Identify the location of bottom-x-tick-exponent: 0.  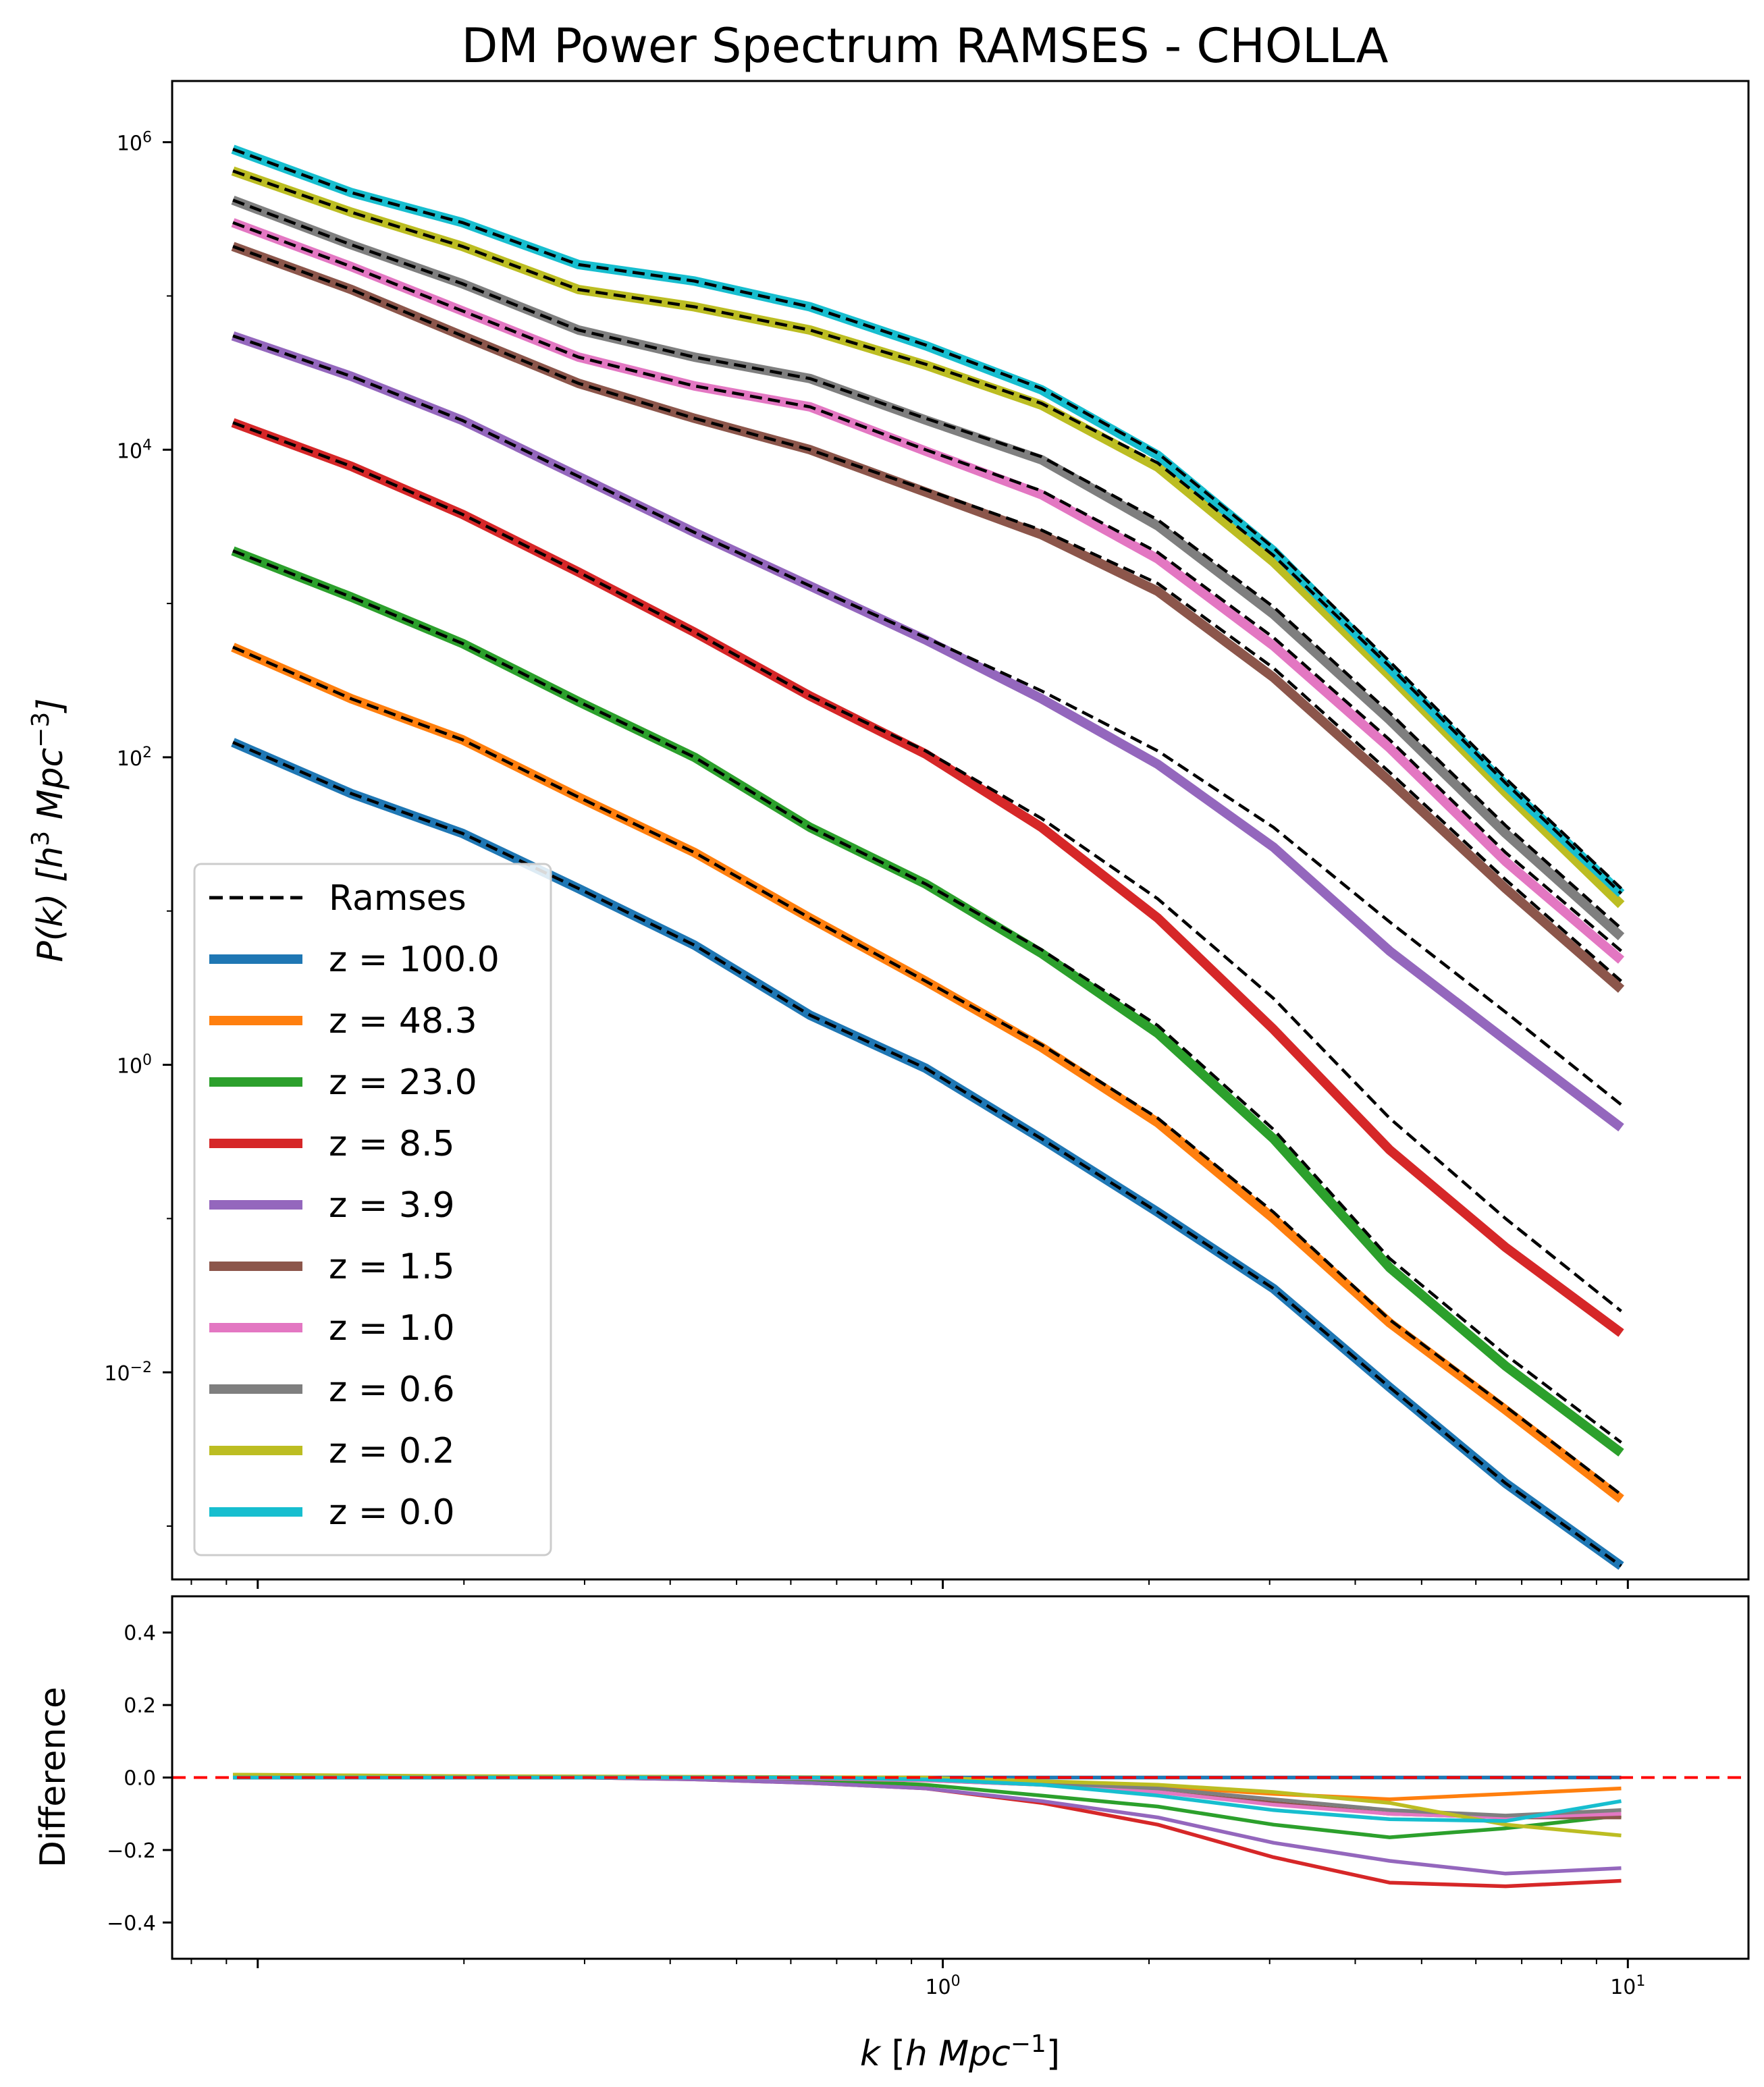
(956, 1981).